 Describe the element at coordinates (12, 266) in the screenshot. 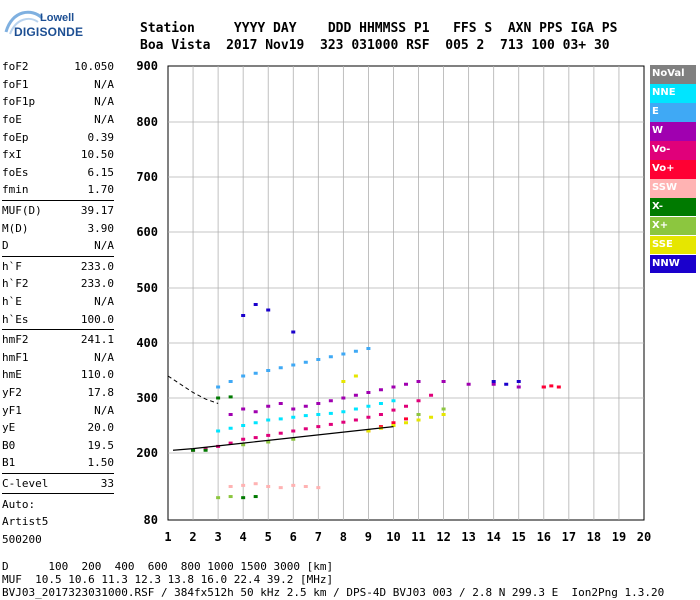

I see `param-label: h`F` at that location.